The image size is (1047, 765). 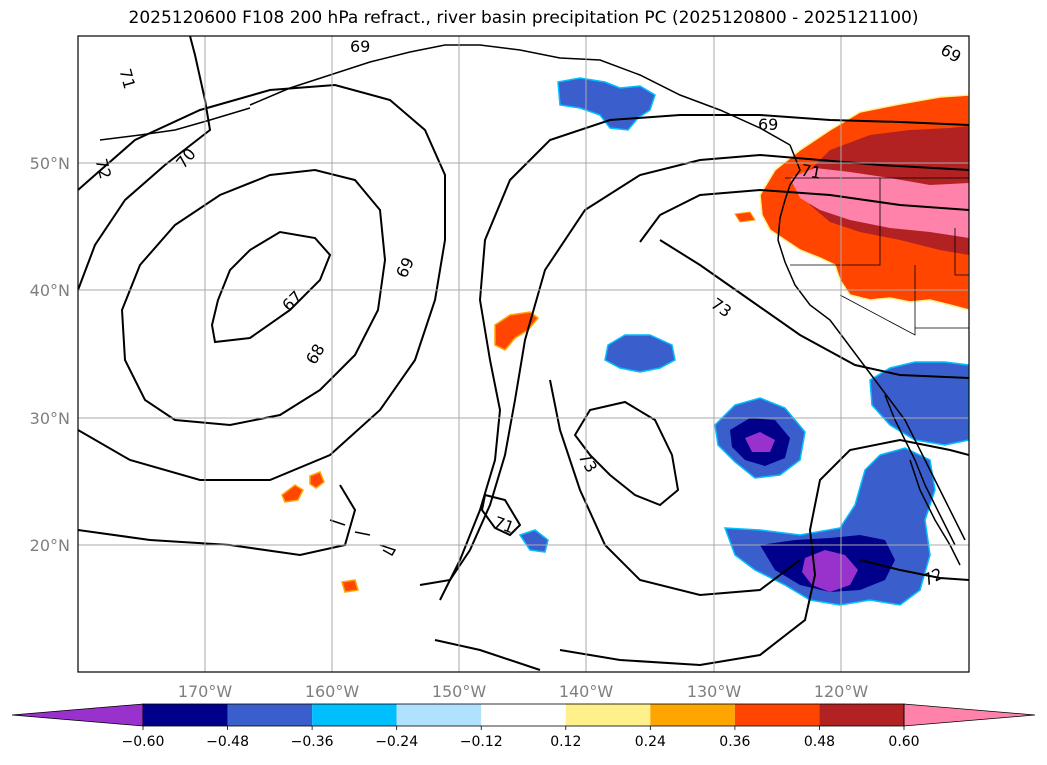 What do you see at coordinates (533, 541) in the screenshot?
I see `negative-spot-hawaii` at bounding box center [533, 541].